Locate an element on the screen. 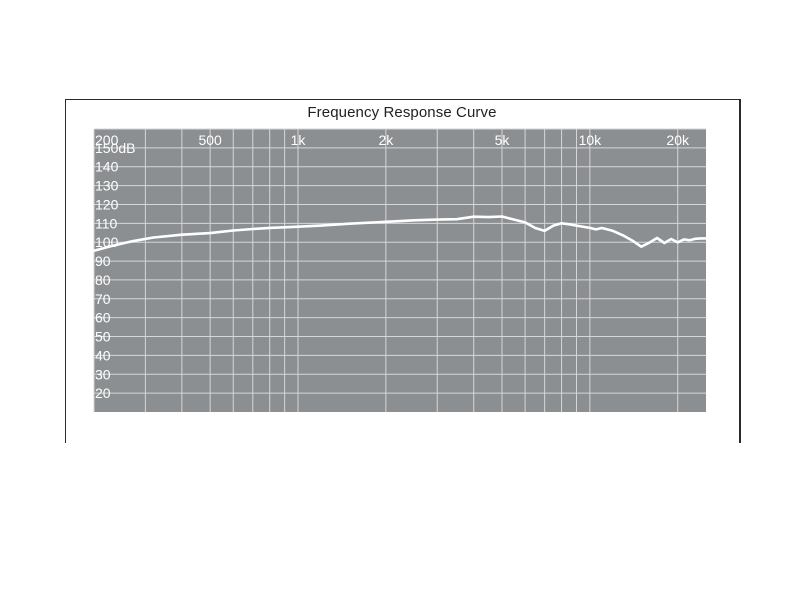 Image resolution: width=800 pixels, height=599 pixels. y-tick-label: 20 is located at coordinates (103, 393).